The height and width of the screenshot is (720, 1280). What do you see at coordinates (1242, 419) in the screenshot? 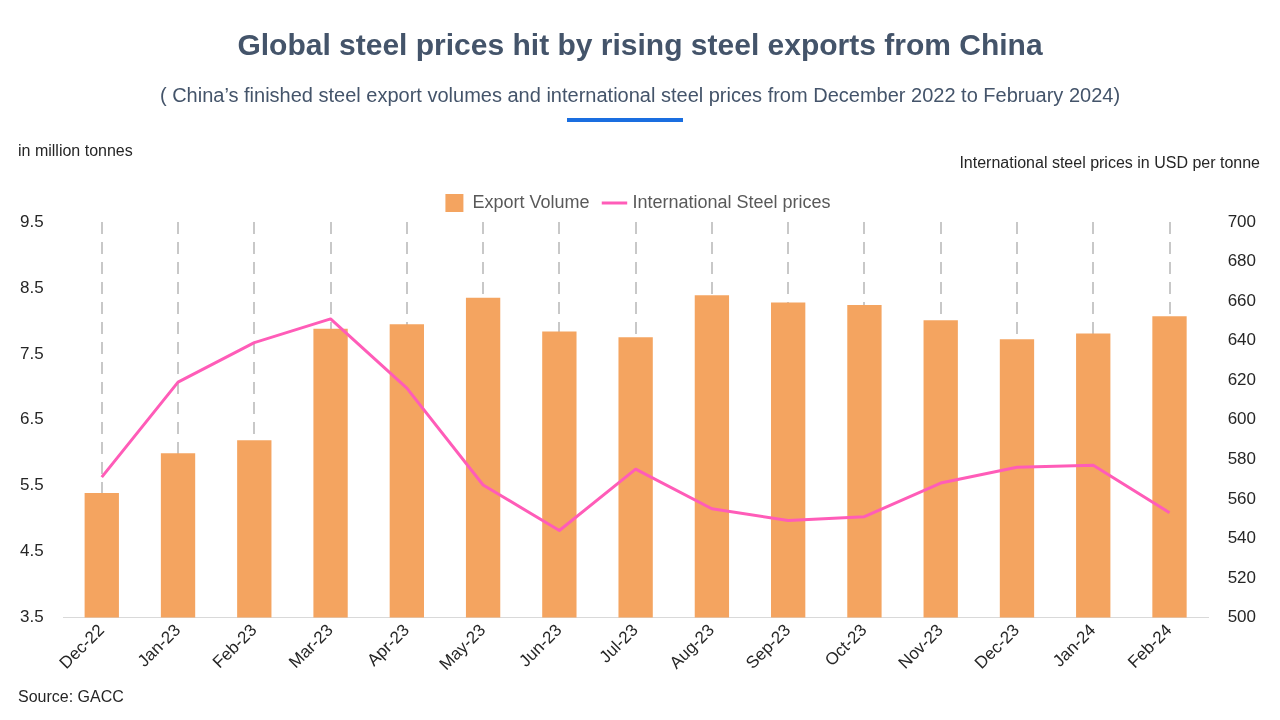
I see `y2-tick-label: 600` at bounding box center [1242, 419].